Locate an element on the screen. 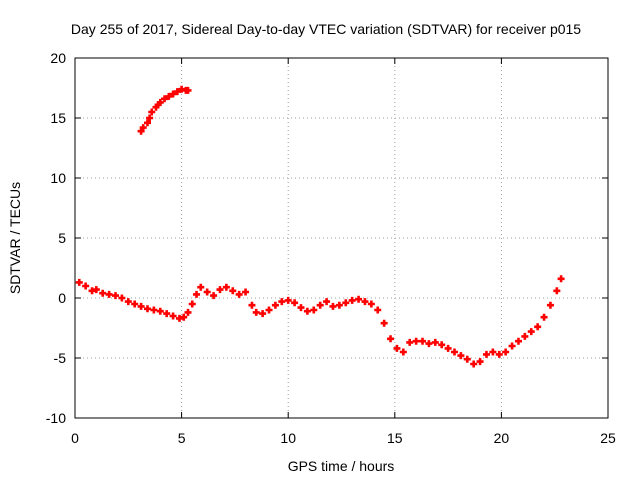  x-tick-label: 0 is located at coordinates (75, 438).